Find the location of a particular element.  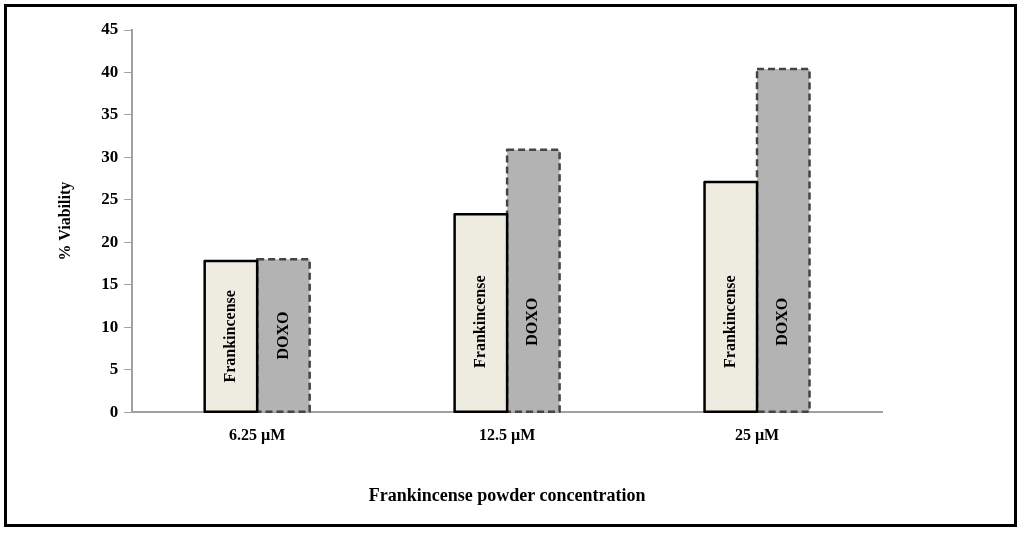

x-tick-label: 12.5 µM is located at coordinates (507, 434).